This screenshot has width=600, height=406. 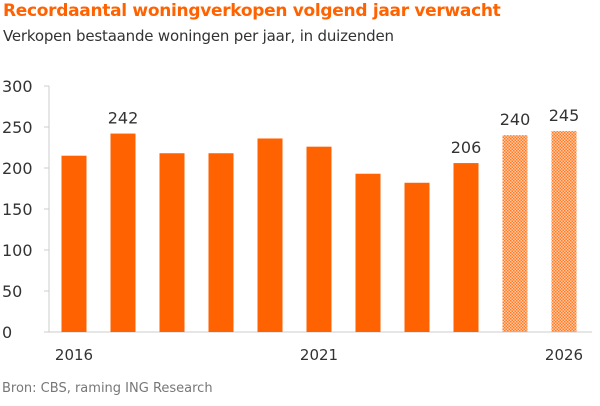 What do you see at coordinates (515, 119) in the screenshot?
I see `data-label: 240` at bounding box center [515, 119].